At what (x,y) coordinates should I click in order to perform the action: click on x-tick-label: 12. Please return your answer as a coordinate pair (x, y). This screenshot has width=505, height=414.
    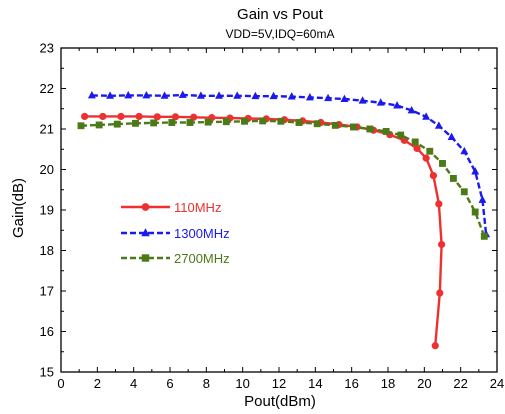
    Looking at the image, I should click on (279, 383).